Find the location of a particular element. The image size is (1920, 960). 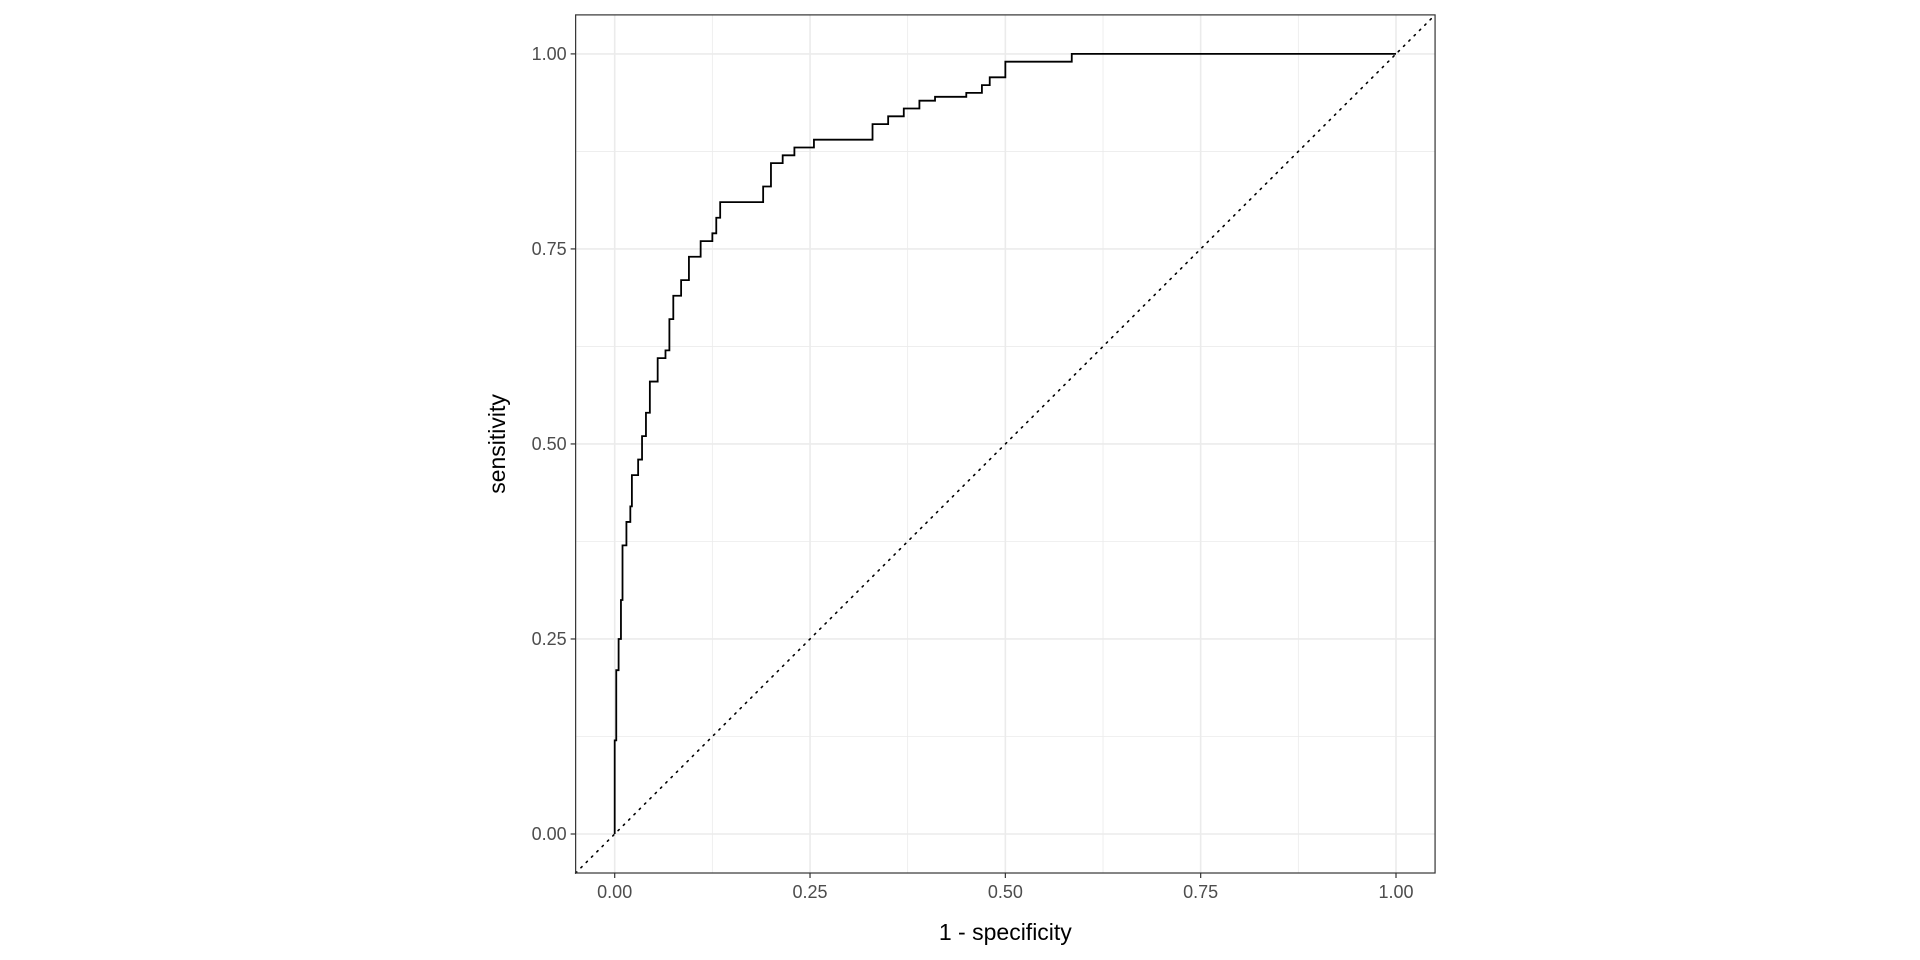

y-axis-title: sensitivity is located at coordinates (497, 444).